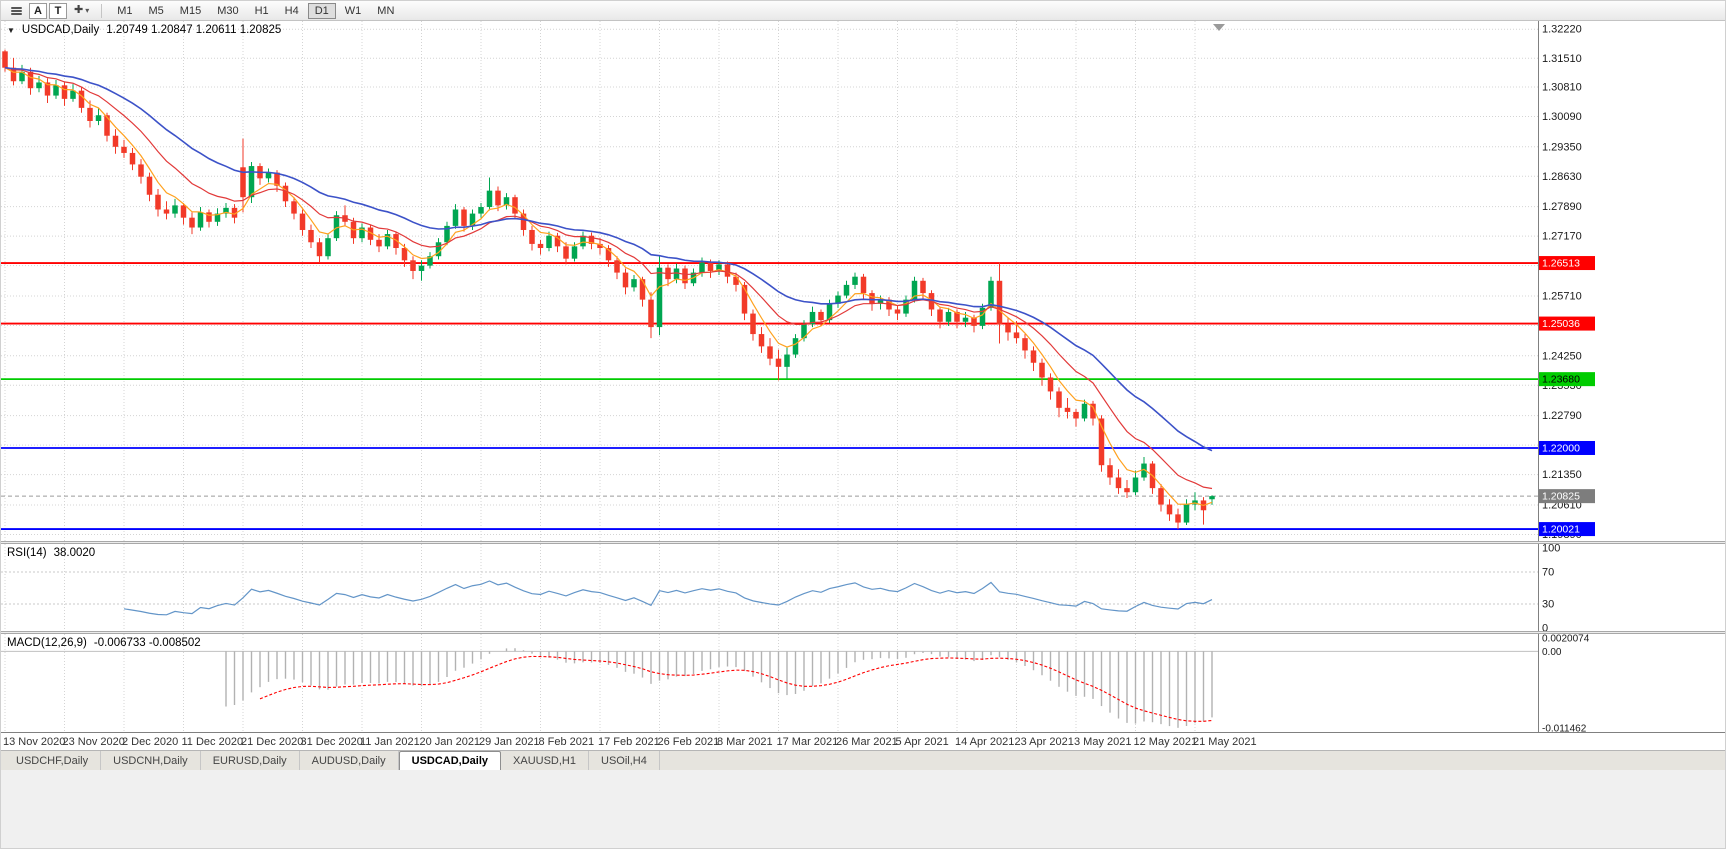  I want to click on chart-tab-usdcnh-daily: USDCNH,Daily, so click(151, 760).